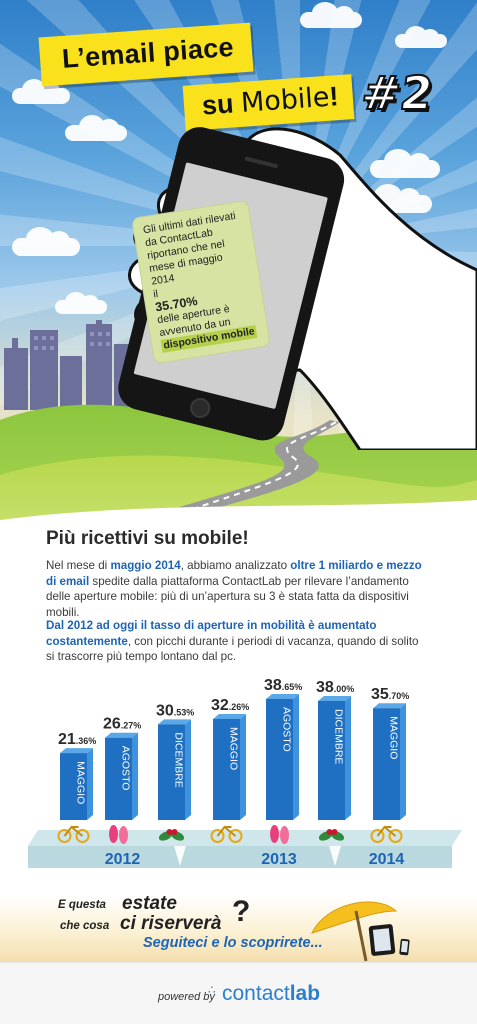  I want to click on title-line1: L’email piace, so click(148, 52).